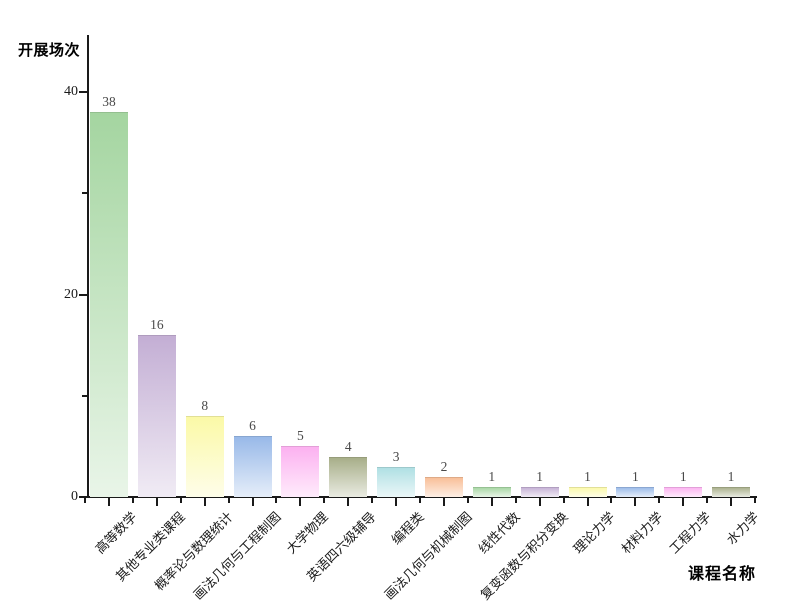  Describe the element at coordinates (407, 528) in the screenshot. I see `x-category-text: 编程类` at that location.